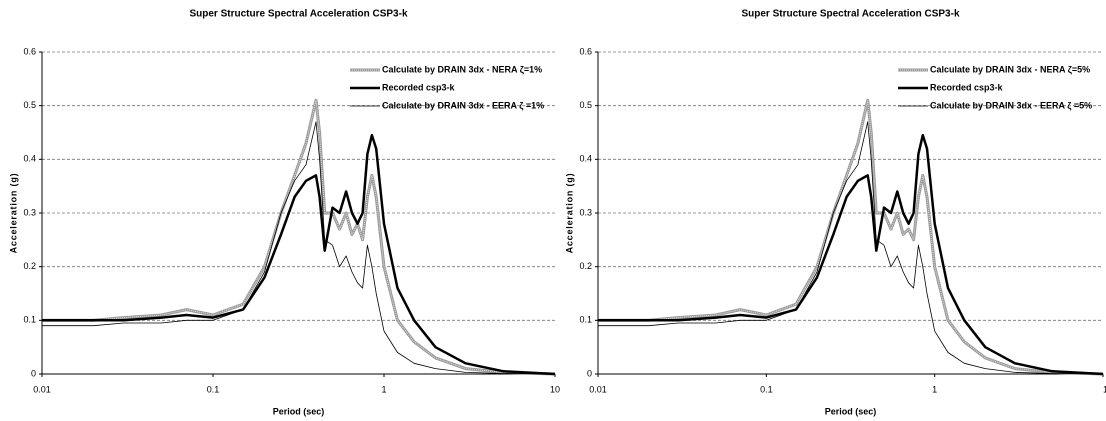 Image resolution: width=1106 pixels, height=421 pixels. What do you see at coordinates (1010, 69) in the screenshot?
I see `legend-label: Calculate by DRAIN 3dx - NERA ζ=5%` at bounding box center [1010, 69].